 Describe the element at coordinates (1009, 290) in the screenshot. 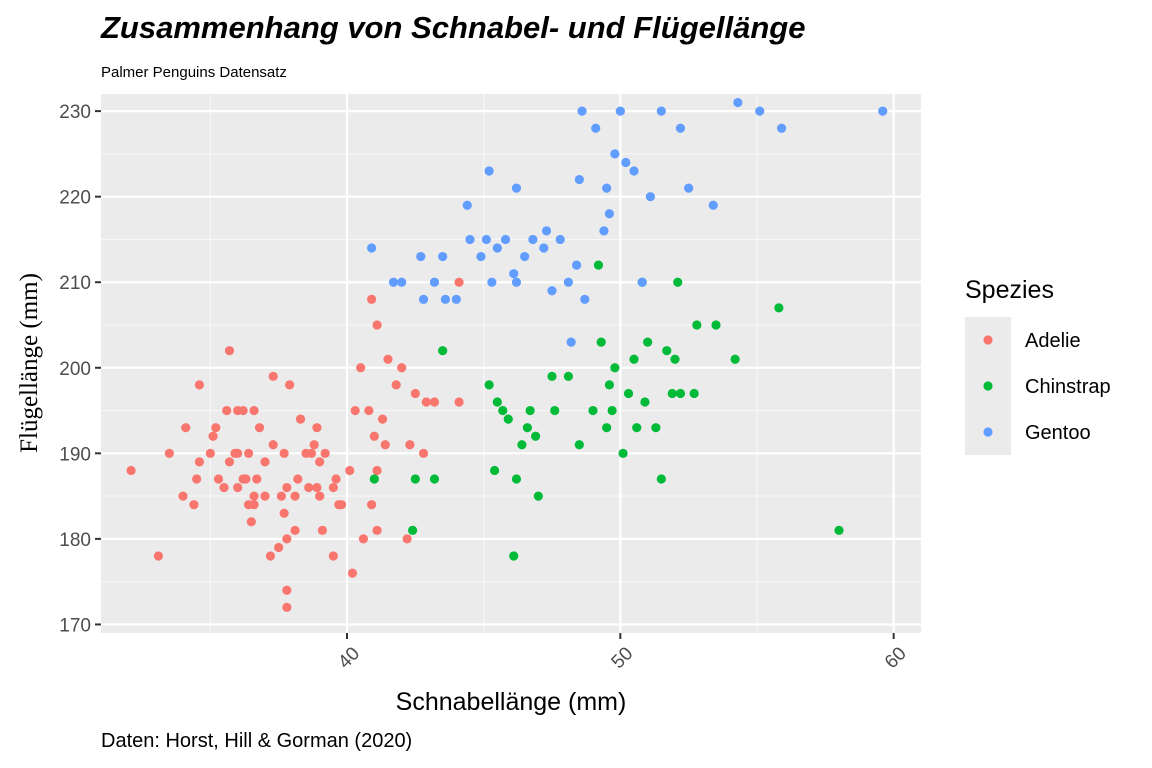

I see `legend-title: Spezies` at that location.